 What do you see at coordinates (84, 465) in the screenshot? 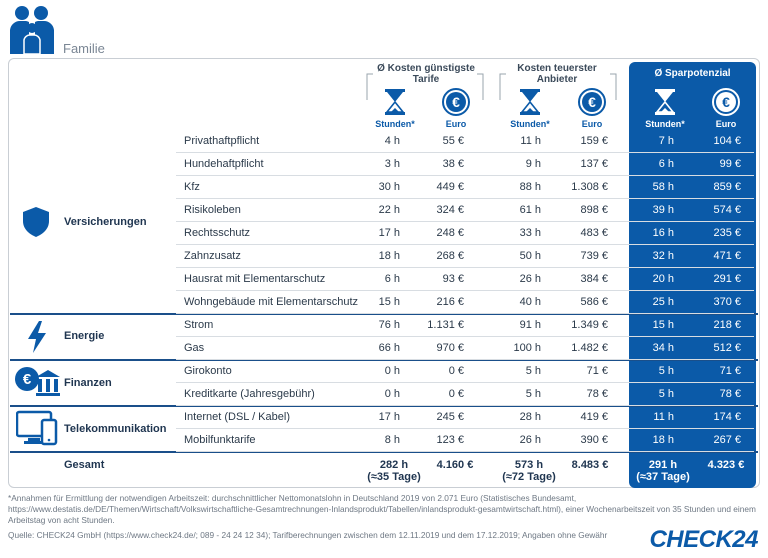
I see `total-label: Gesamt` at bounding box center [84, 465].